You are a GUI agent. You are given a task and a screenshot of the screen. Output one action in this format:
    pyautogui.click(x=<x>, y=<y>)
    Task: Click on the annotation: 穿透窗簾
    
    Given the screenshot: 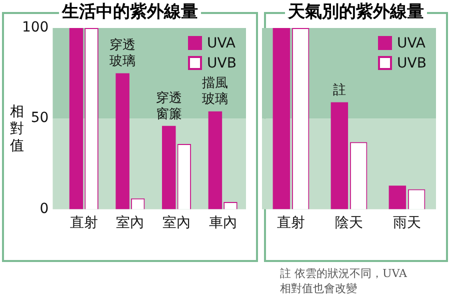 What is the action you would take?
    pyautogui.click(x=168, y=106)
    